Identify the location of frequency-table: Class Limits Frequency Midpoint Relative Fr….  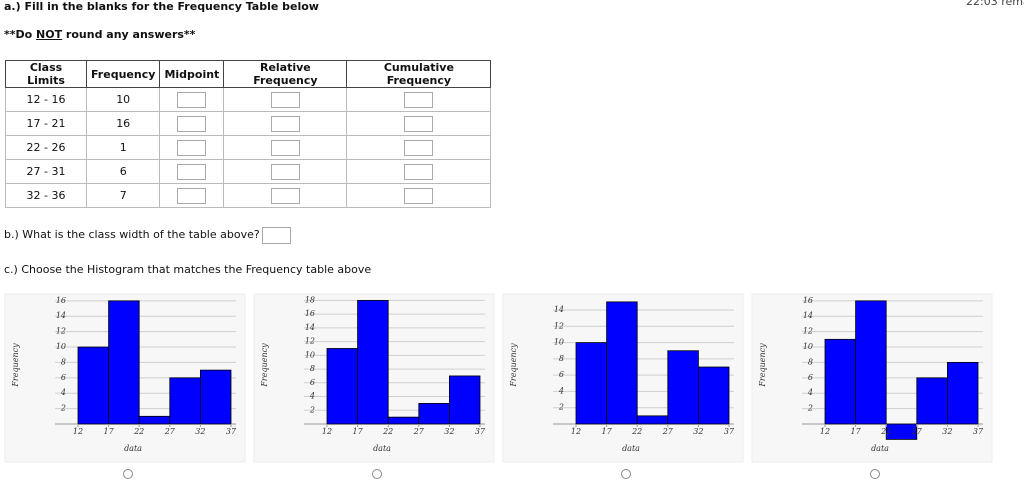
(248, 134).